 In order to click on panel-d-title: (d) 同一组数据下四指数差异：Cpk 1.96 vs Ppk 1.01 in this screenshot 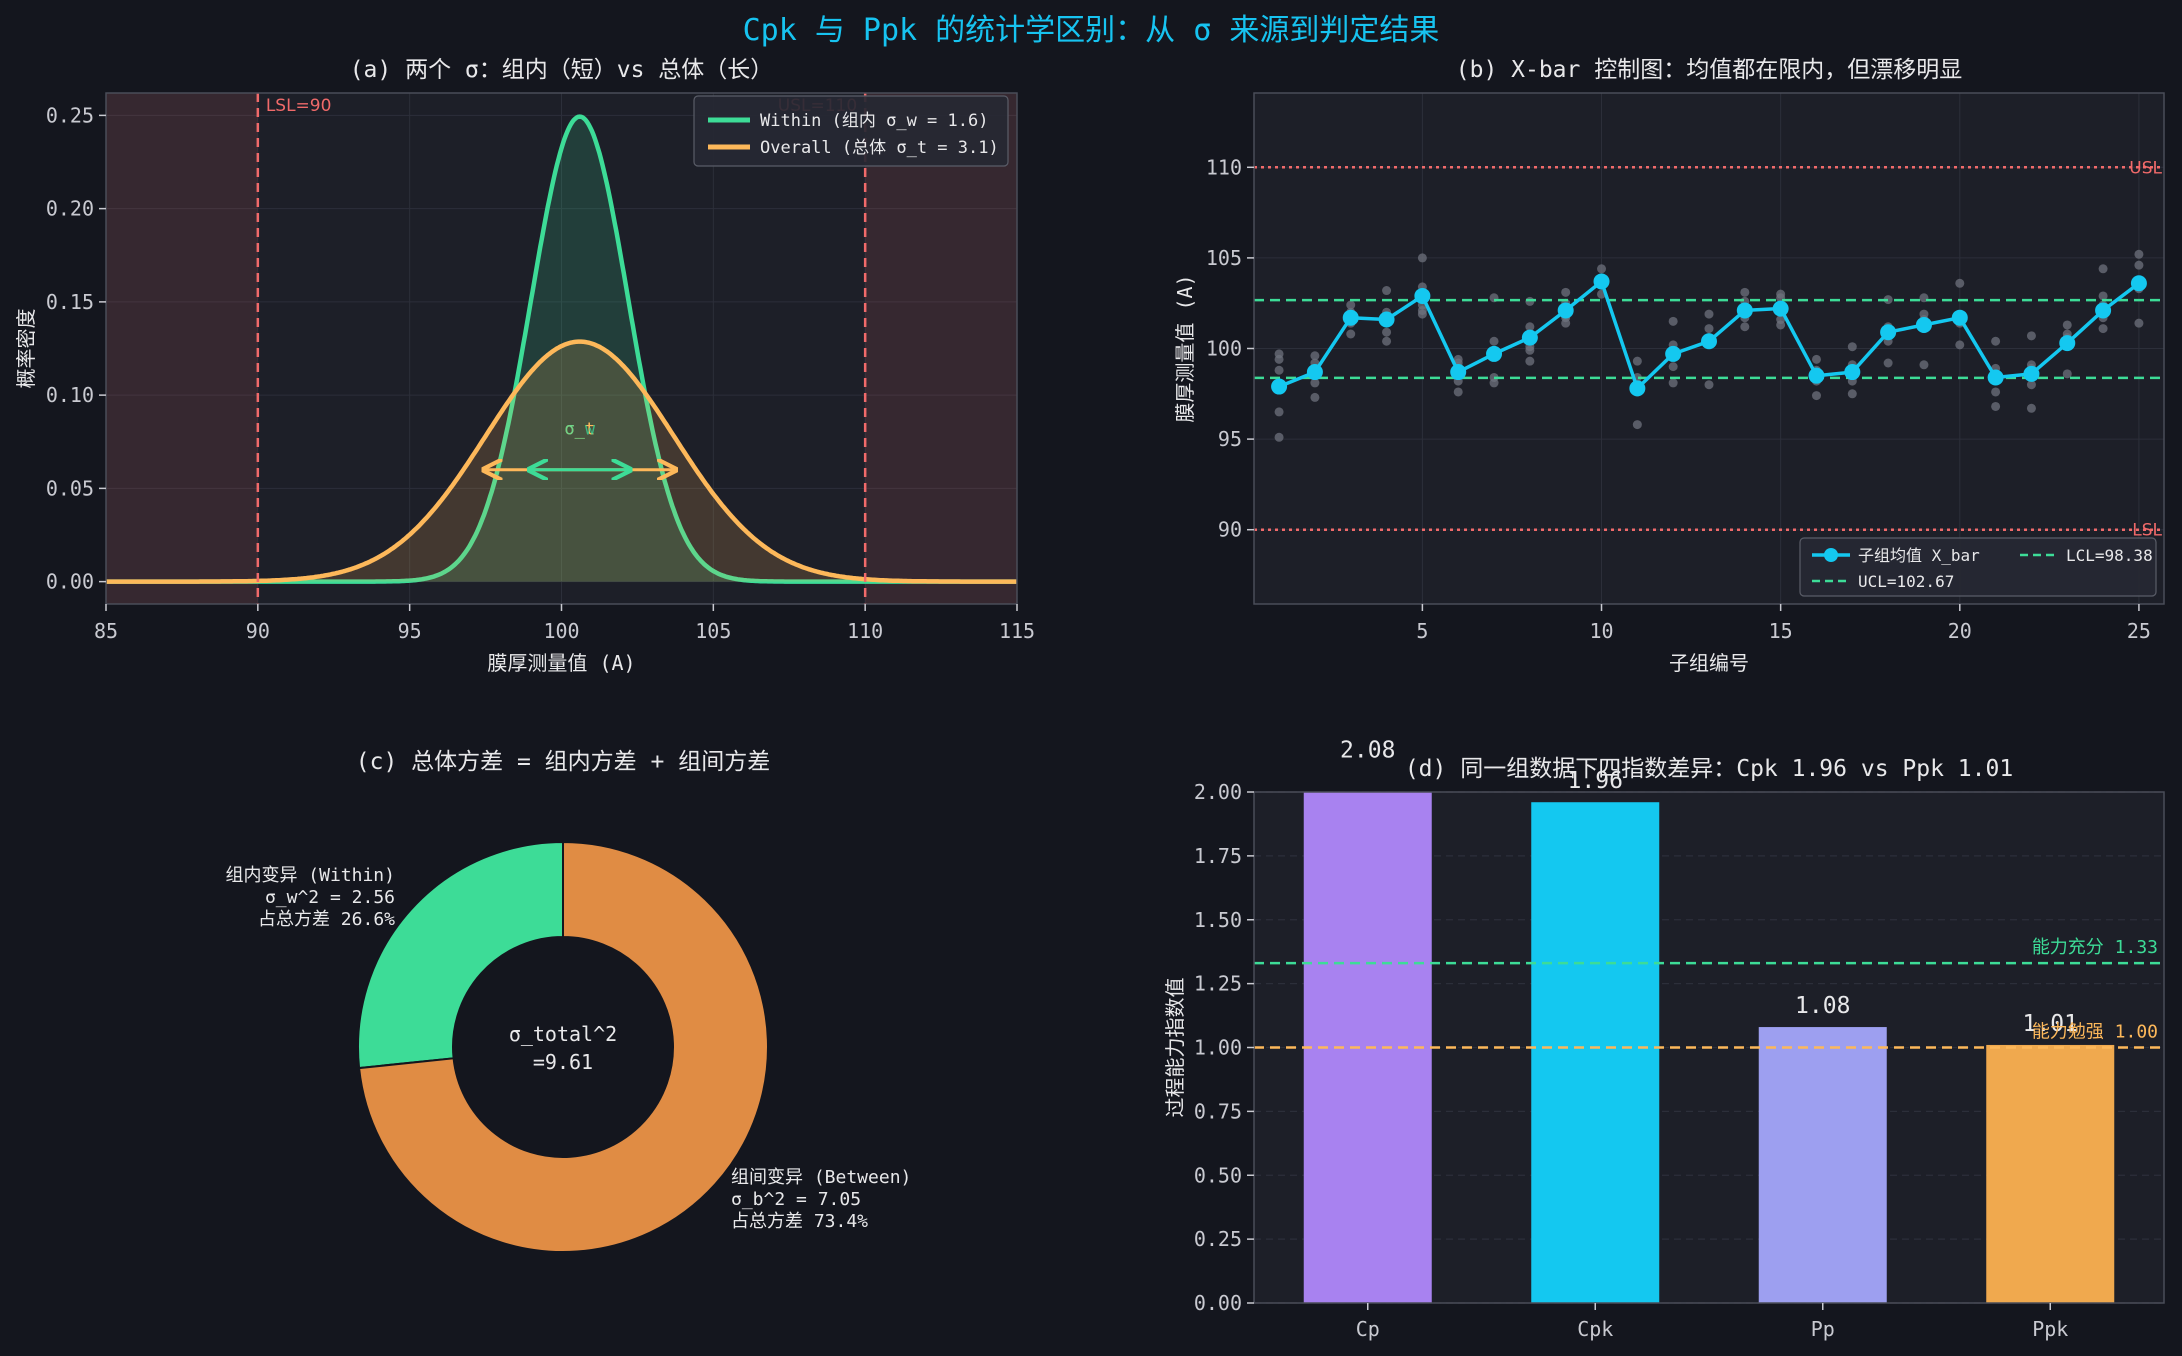, I will do `click(1709, 769)`.